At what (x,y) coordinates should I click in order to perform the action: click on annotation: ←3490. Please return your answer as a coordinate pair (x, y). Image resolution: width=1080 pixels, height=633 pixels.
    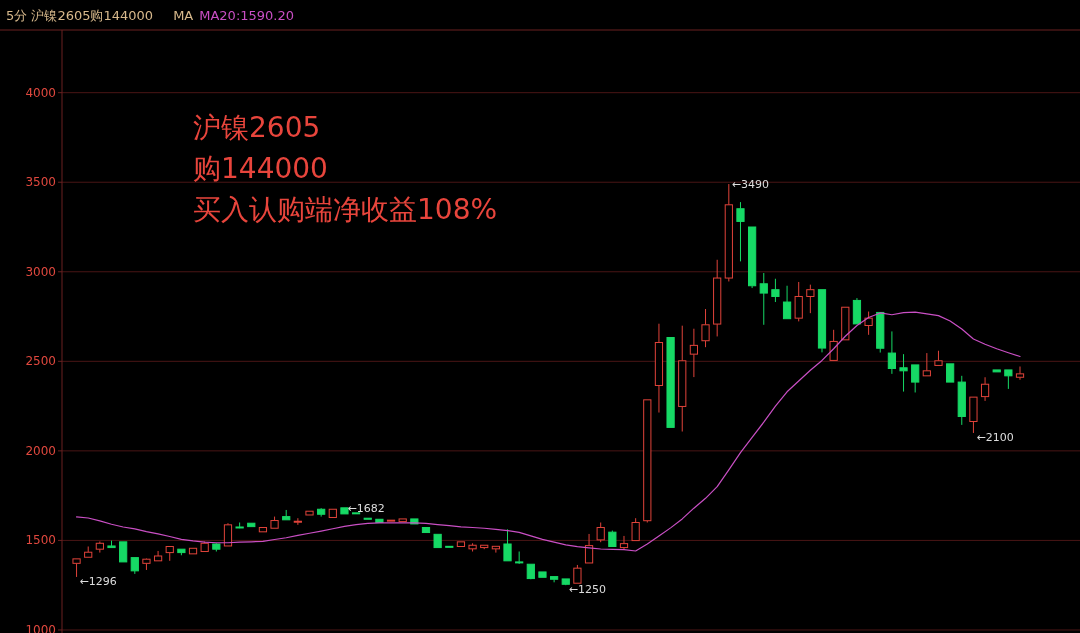
    Looking at the image, I should click on (750, 185).